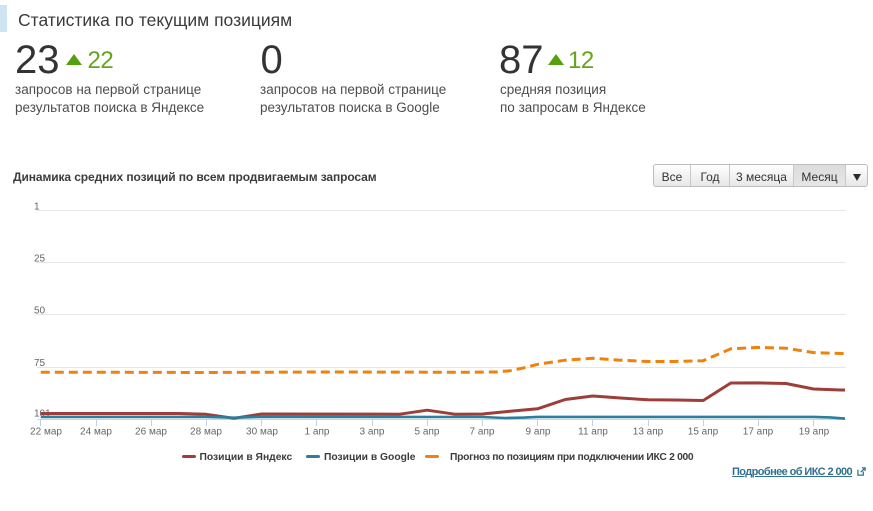  What do you see at coordinates (151, 432) in the screenshot?
I see `svg-text: 26 мар` at bounding box center [151, 432].